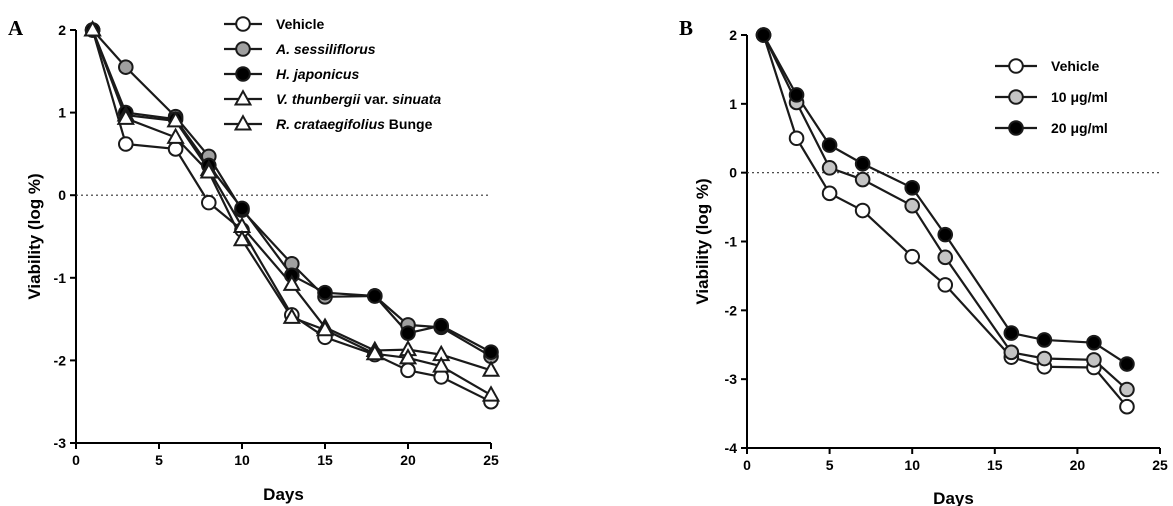 This screenshot has width=1173, height=506. What do you see at coordinates (408, 460) in the screenshot?
I see `x-tick-label: 20` at bounding box center [408, 460].